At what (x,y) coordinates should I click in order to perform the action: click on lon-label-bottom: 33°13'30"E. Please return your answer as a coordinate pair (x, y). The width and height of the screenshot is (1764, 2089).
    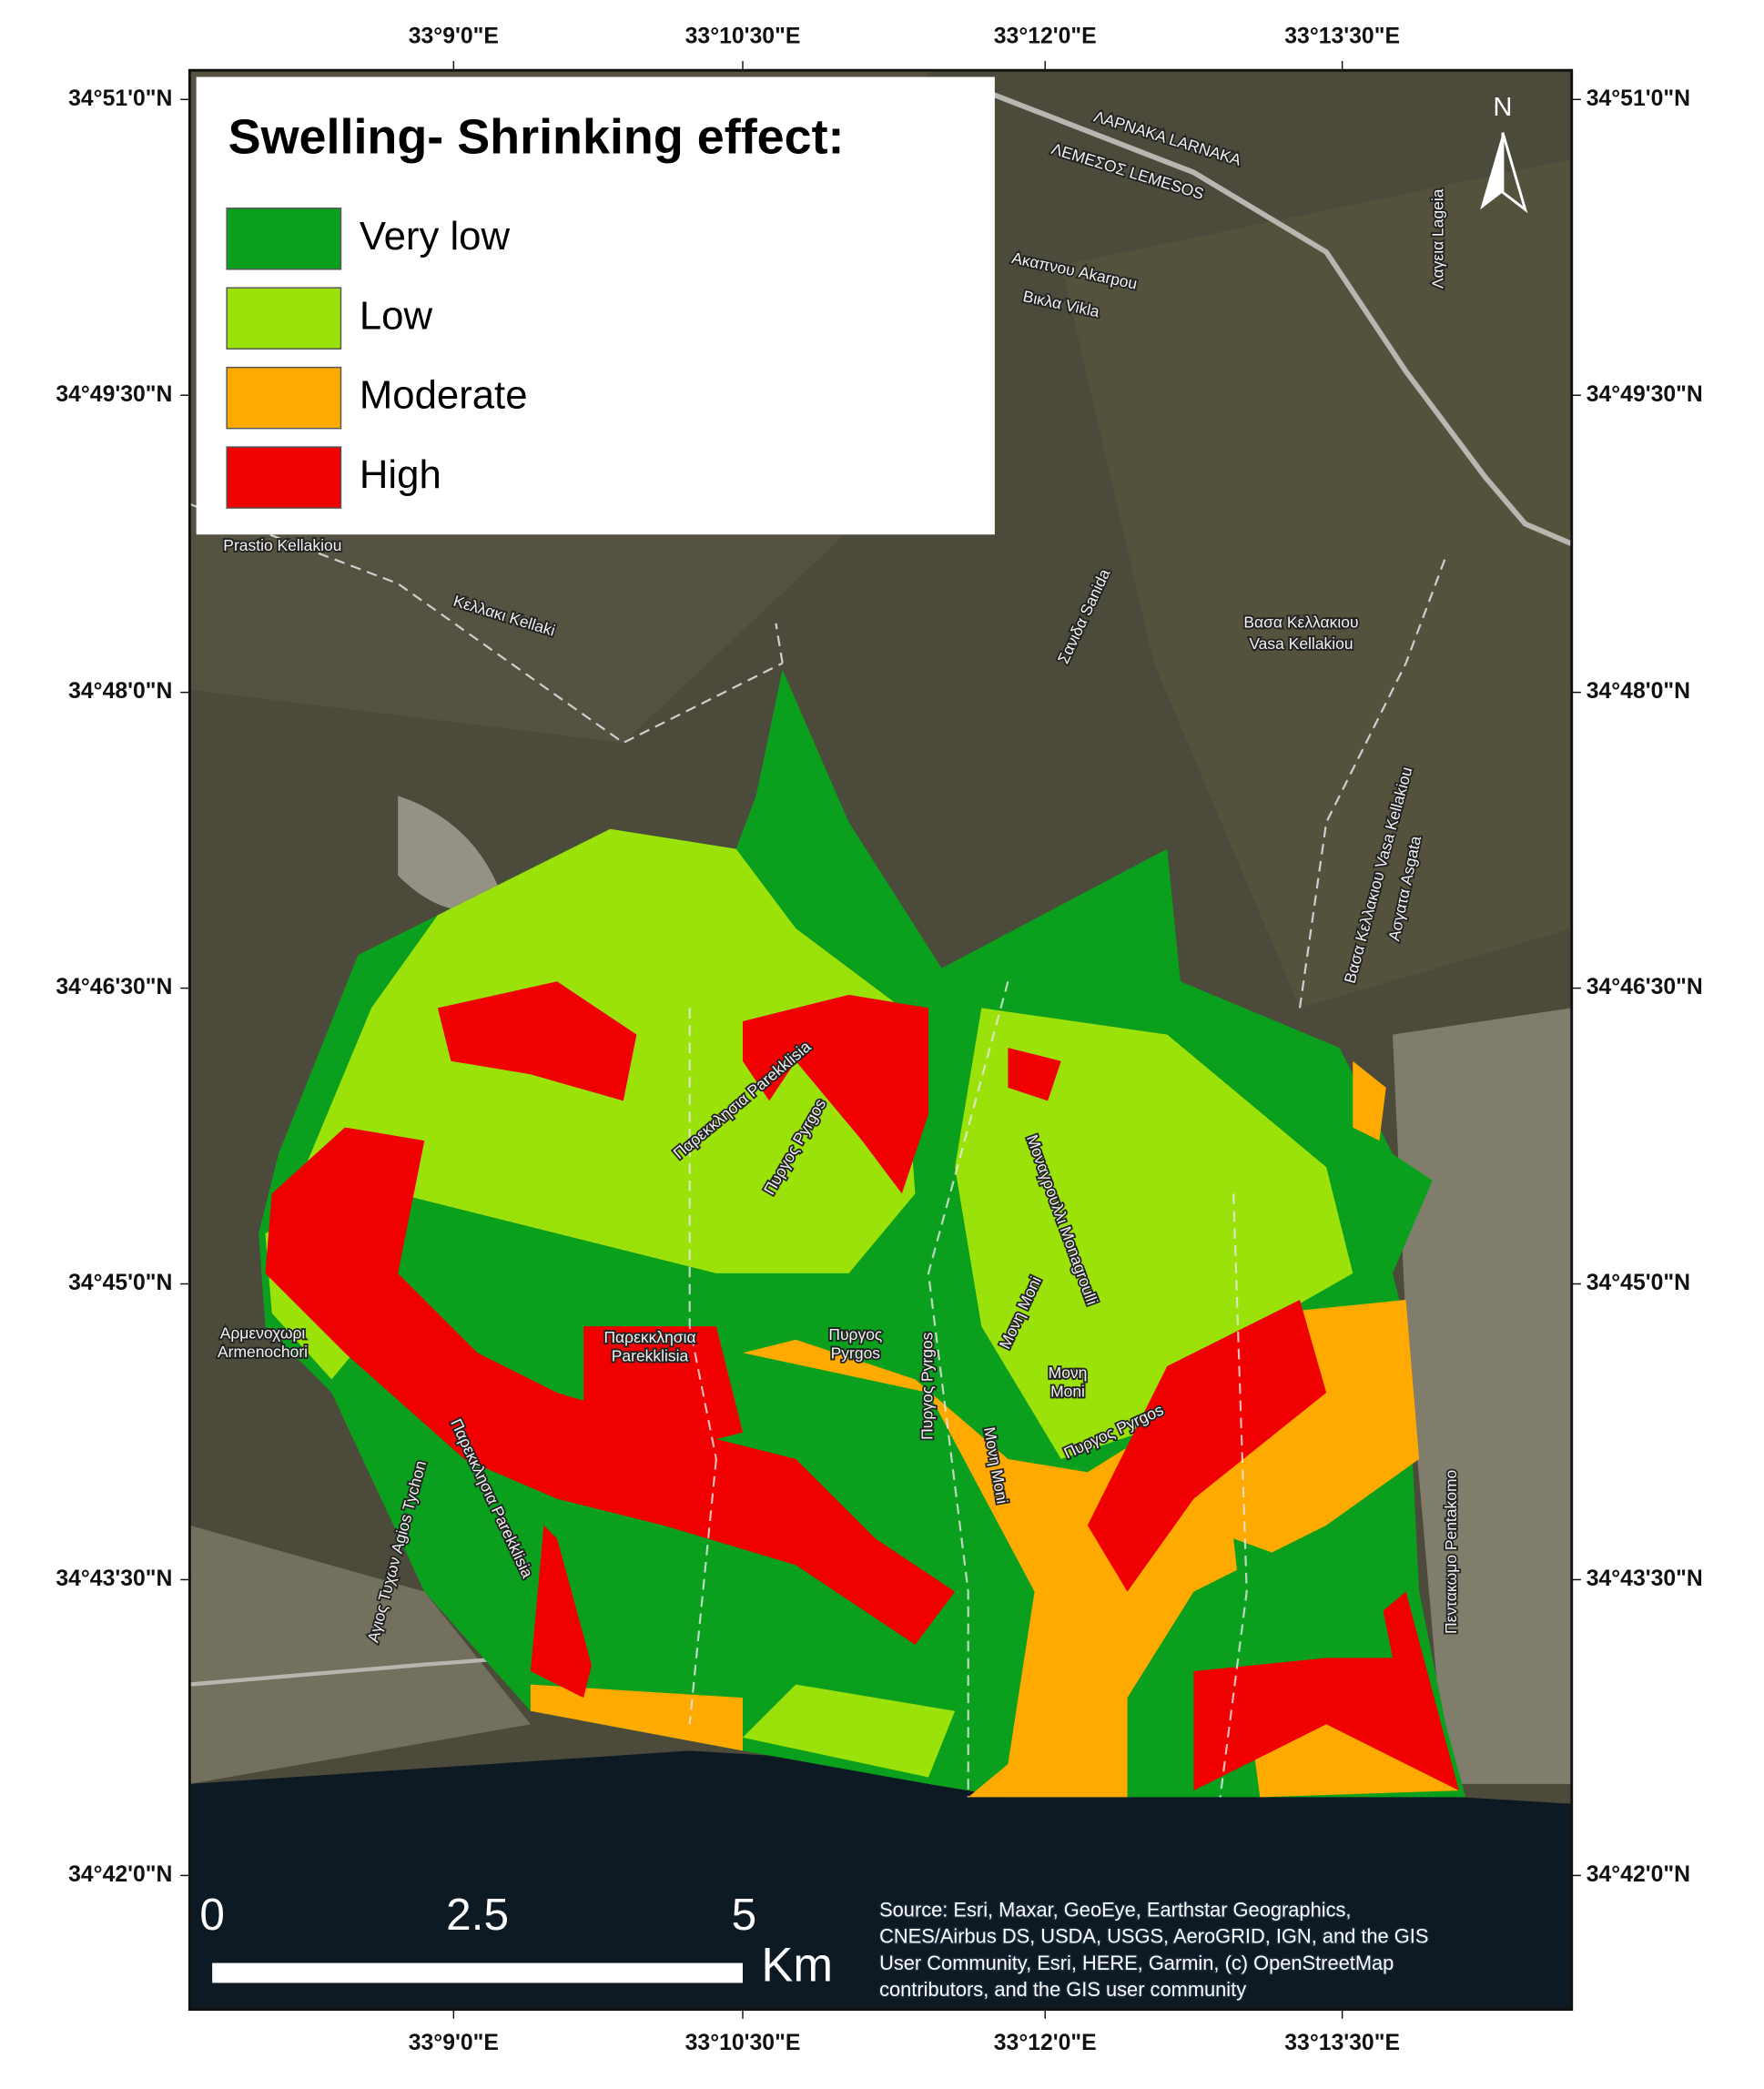
    Looking at the image, I should click on (1342, 2043).